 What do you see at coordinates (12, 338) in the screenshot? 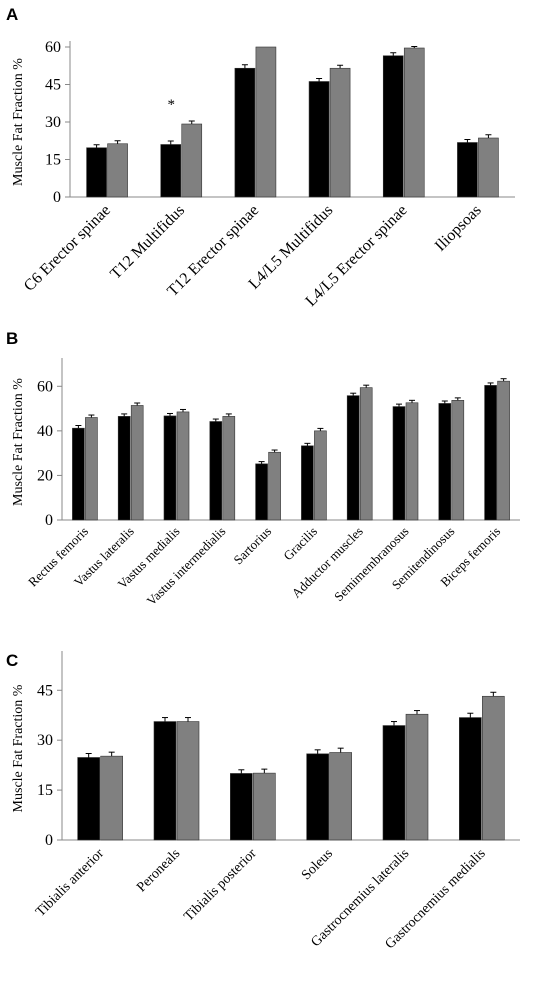
I see `panel-label: B` at bounding box center [12, 338].